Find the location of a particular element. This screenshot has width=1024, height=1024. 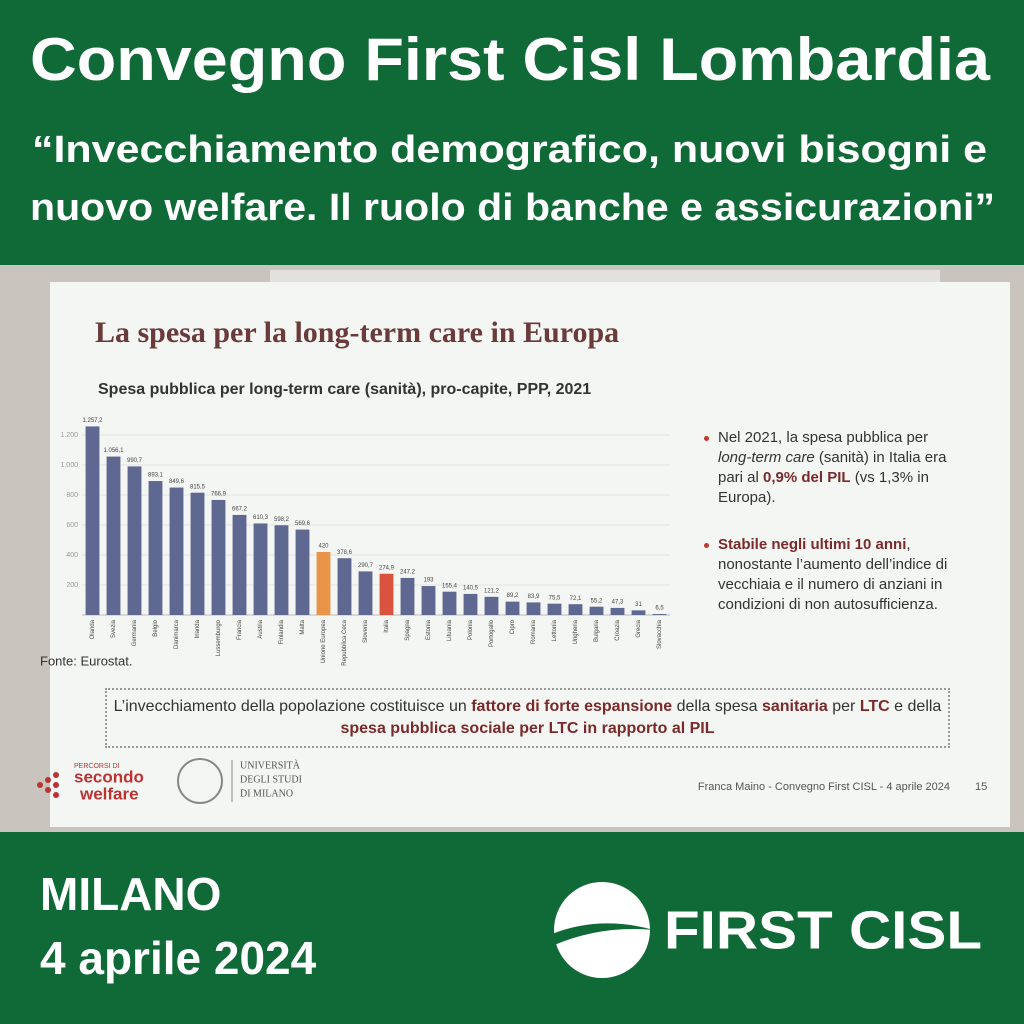

x-tick-label: Slovacchia is located at coordinates (660, 634).